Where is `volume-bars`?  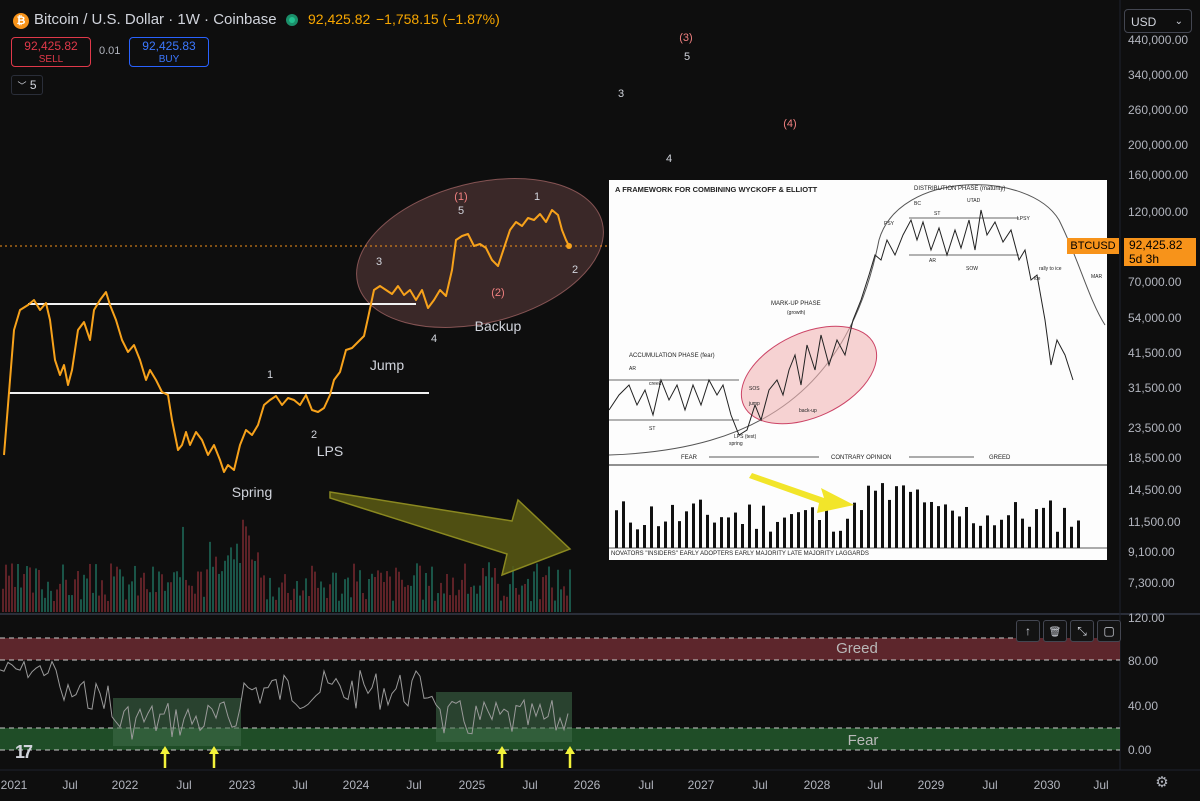
volume-bars is located at coordinates (286, 565).